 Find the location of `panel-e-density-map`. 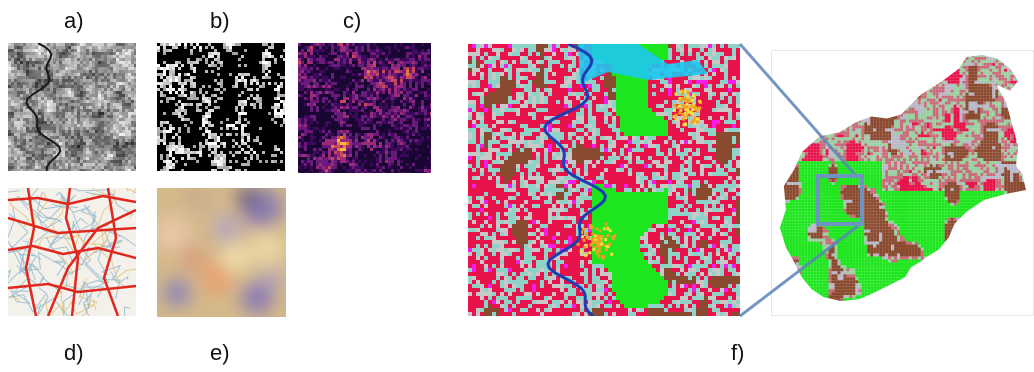

panel-e-density-map is located at coordinates (221, 252).